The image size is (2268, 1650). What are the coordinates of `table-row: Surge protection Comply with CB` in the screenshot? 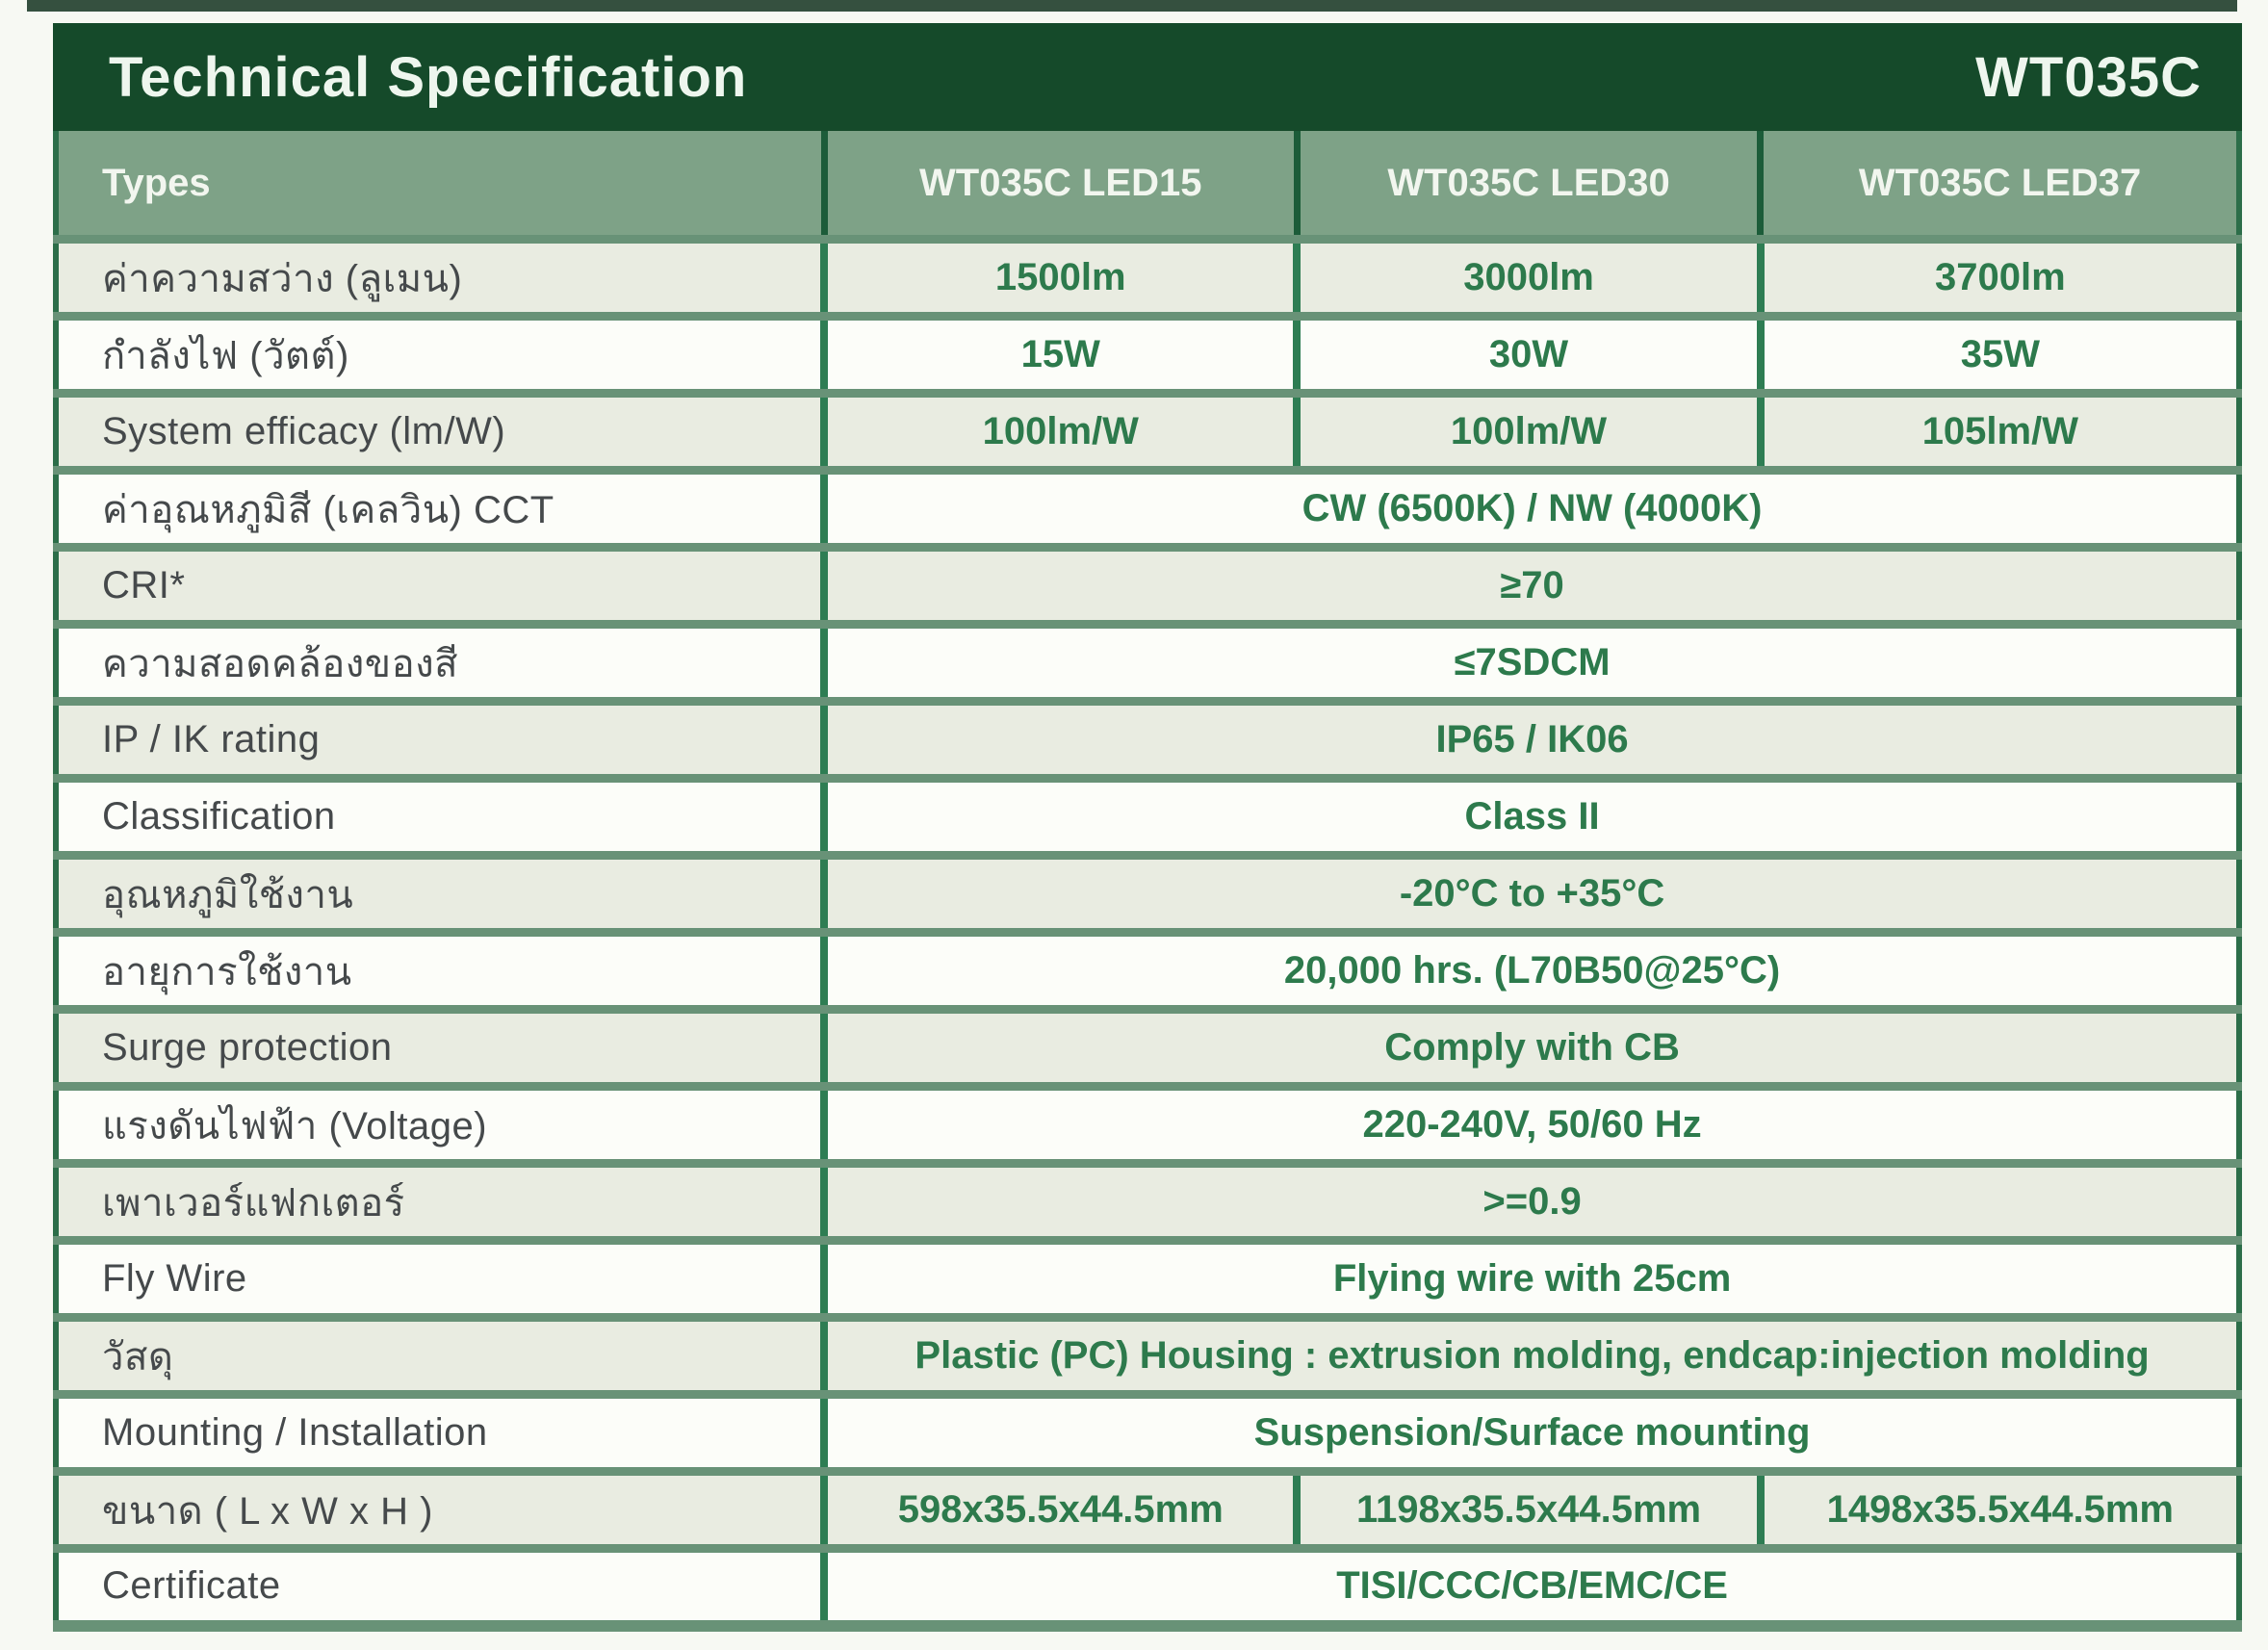 It's located at (1147, 1048).